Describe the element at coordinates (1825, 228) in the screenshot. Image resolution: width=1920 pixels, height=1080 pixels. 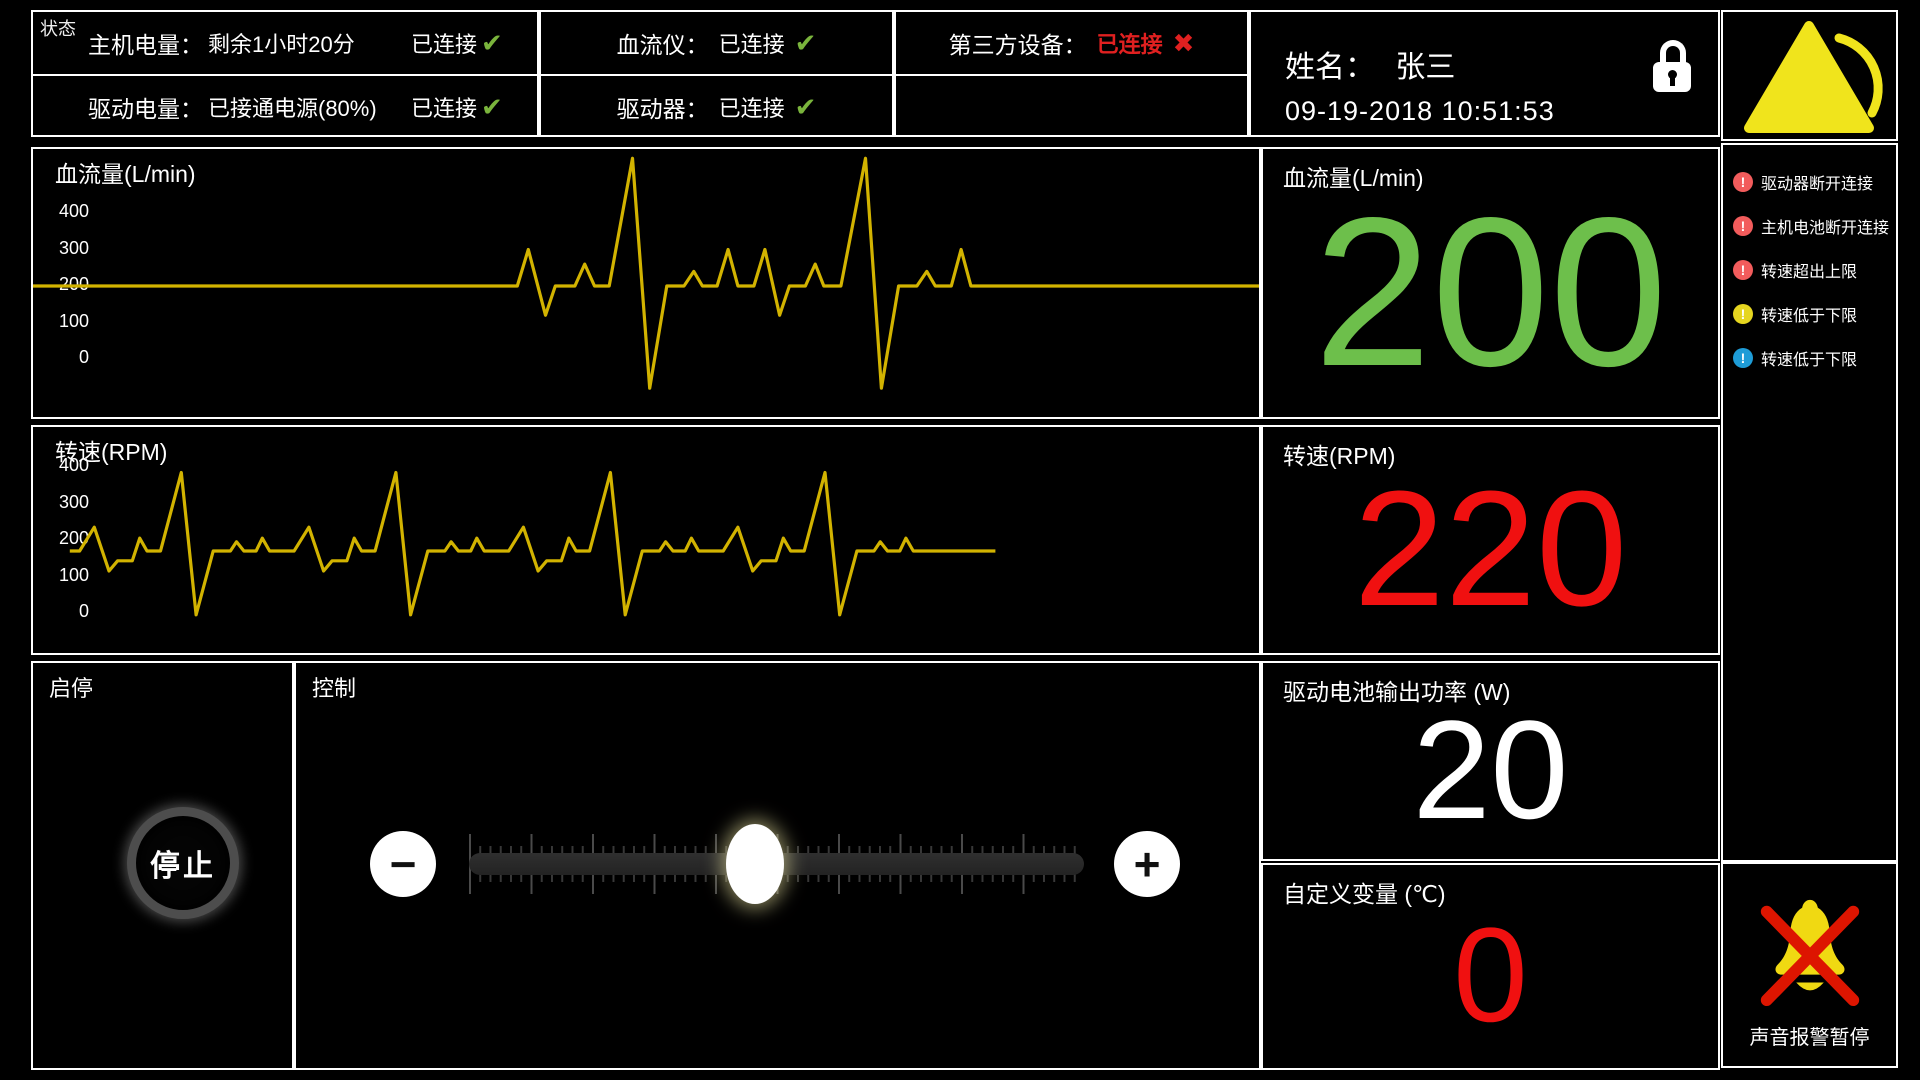
I see `alert-label: 主机电池断开连接` at that location.